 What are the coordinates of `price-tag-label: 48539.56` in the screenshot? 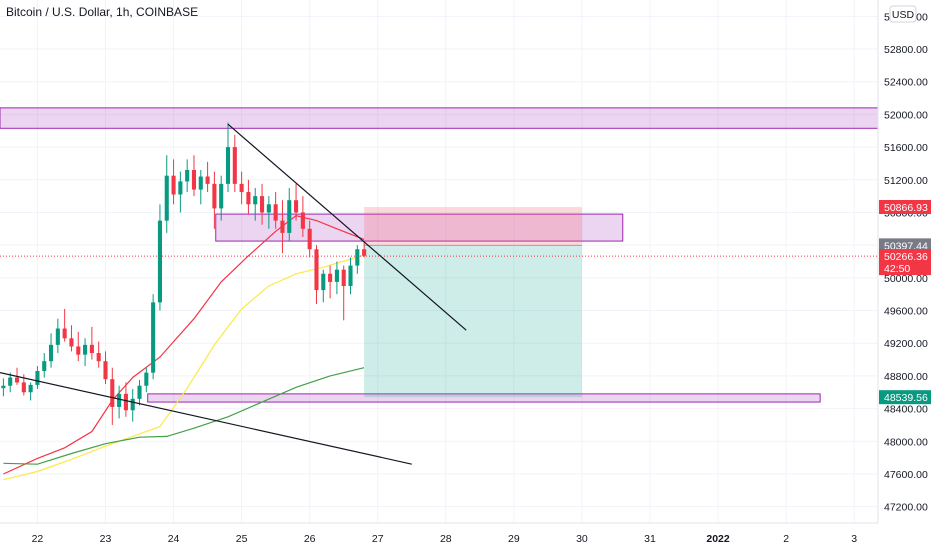 It's located at (906, 398).